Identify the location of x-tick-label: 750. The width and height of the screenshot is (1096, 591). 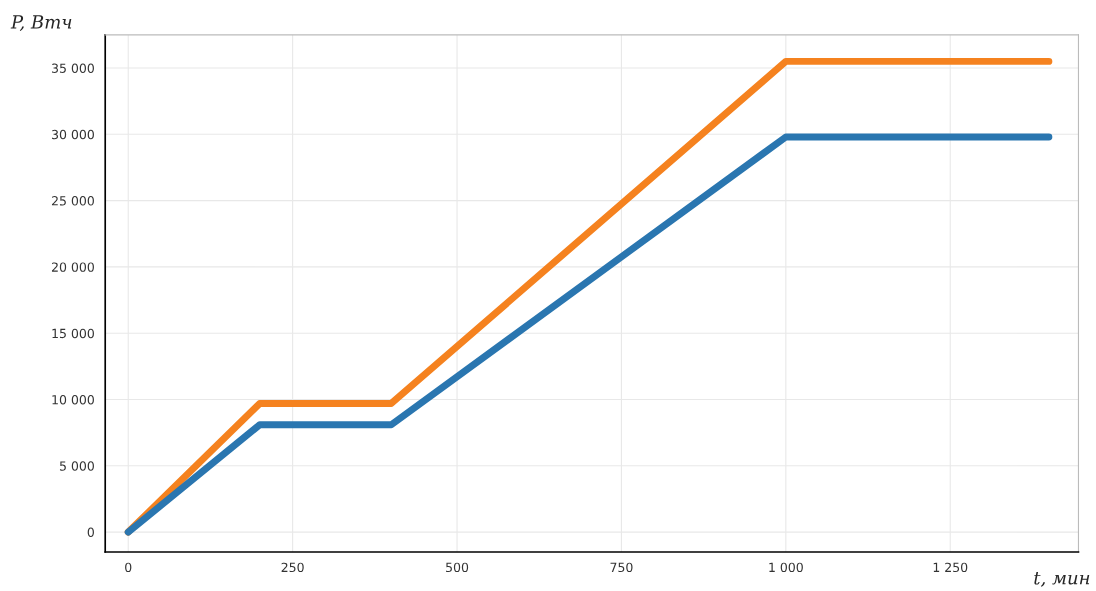
(621, 567).